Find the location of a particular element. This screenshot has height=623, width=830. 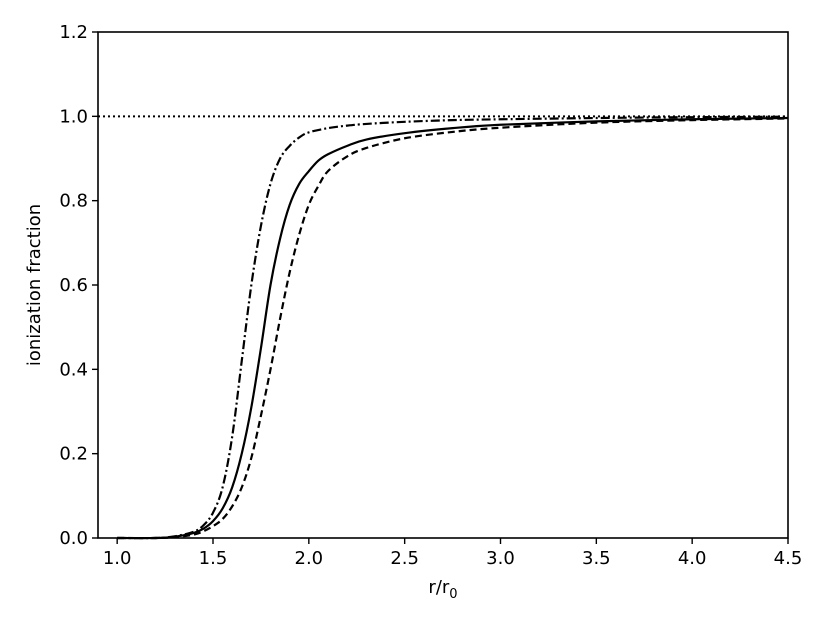

x-axis-label-subscript: 0 is located at coordinates (453, 594).